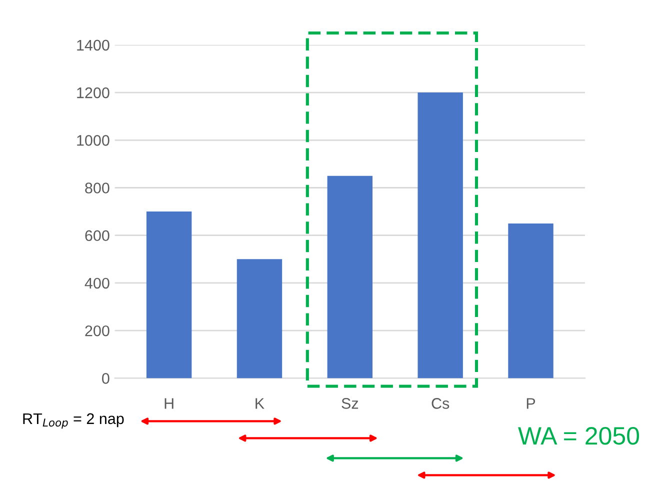 Image resolution: width=645 pixels, height=483 pixels. What do you see at coordinates (97, 236) in the screenshot?
I see `y-tick-label: 600` at bounding box center [97, 236].